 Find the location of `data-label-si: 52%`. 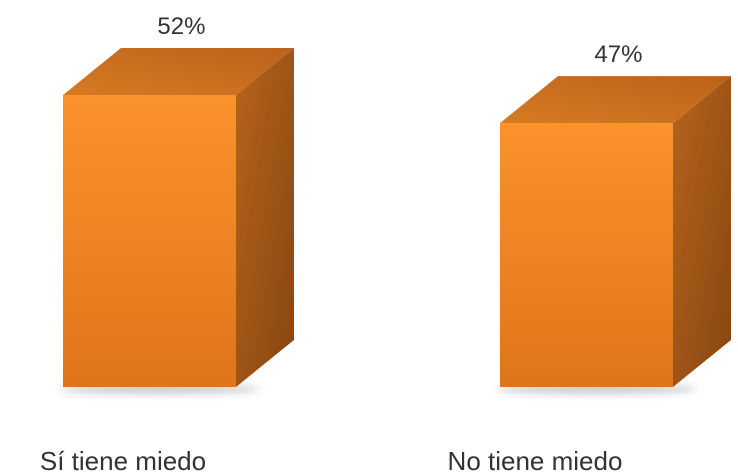

data-label-si: 52% is located at coordinates (181, 26).